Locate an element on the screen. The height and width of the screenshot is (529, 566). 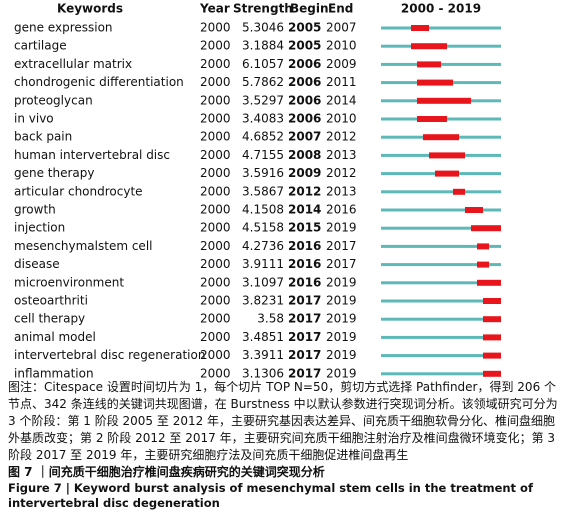
caption-cn: 图 7 ｜间充质干细胞治疗椎间盘疾病研究的关键词突现分析 is located at coordinates (166, 472).